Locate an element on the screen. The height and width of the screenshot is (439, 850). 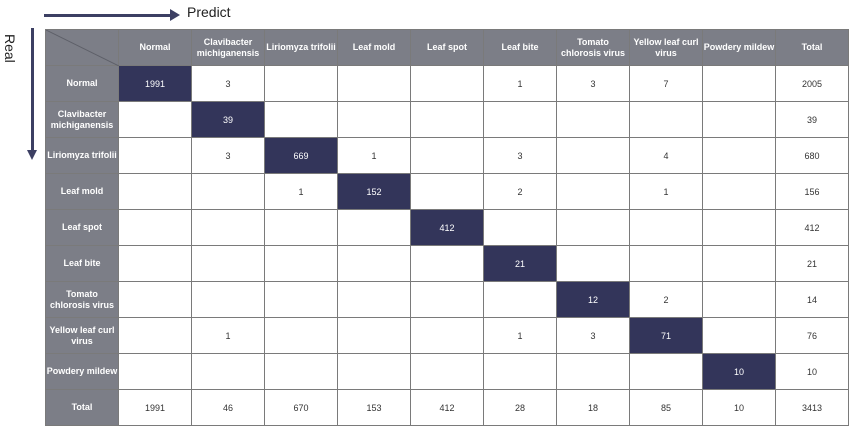
diagonal-cell: 1991 is located at coordinates (155, 83).